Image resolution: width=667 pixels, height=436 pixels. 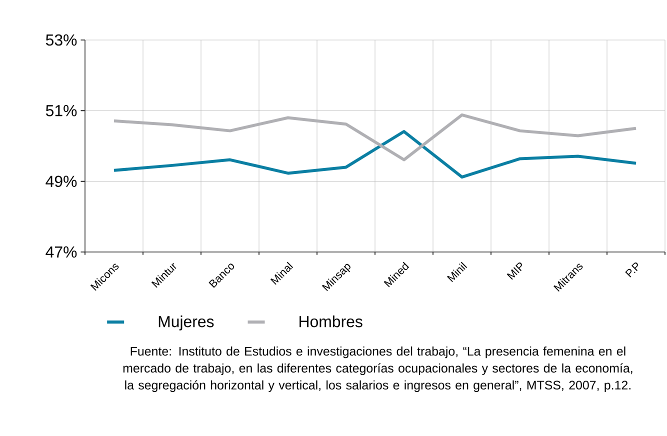 I want to click on legend-label: Hombres, so click(x=331, y=322).